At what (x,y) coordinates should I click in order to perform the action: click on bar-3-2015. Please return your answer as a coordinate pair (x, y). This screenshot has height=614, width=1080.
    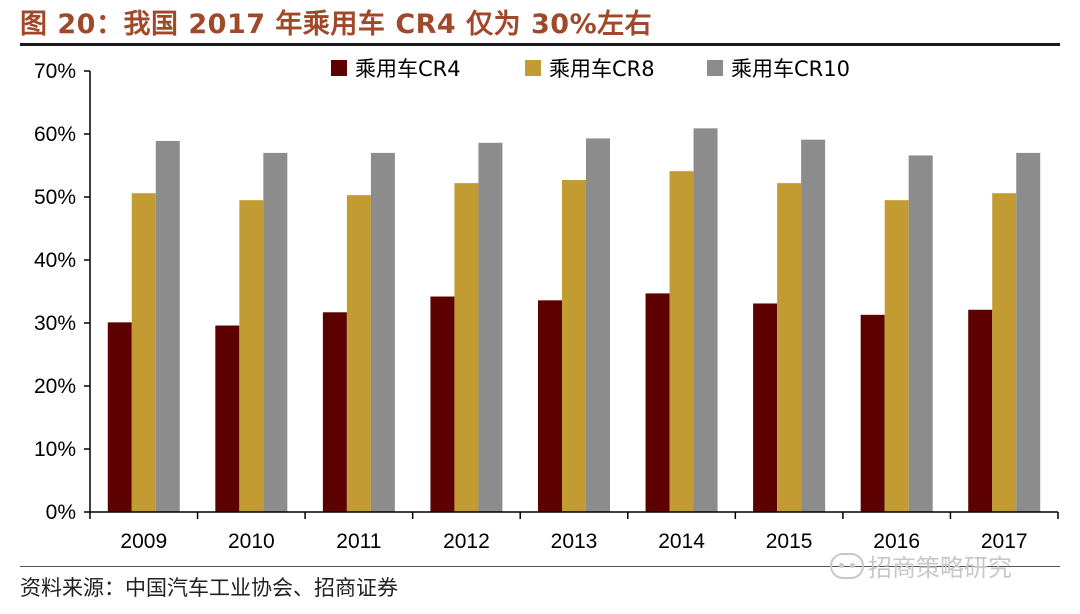
    Looking at the image, I should click on (813, 326).